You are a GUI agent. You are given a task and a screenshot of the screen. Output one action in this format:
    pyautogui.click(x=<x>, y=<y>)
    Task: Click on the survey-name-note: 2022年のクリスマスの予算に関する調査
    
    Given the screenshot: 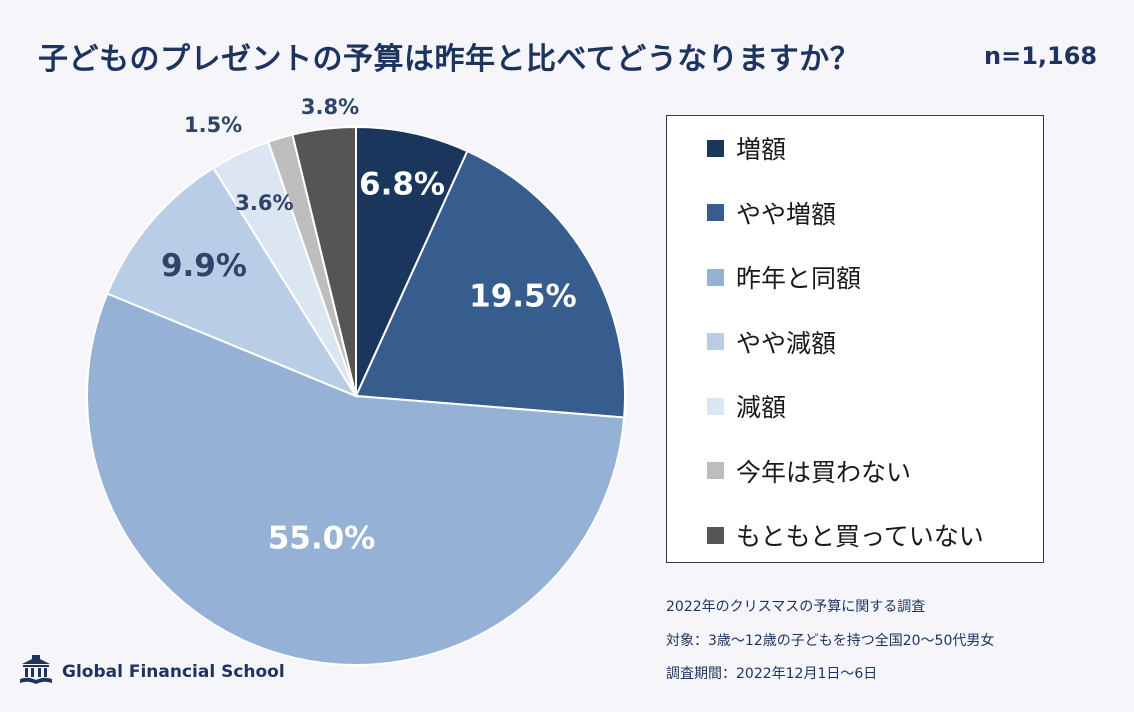 What is the action you would take?
    pyautogui.click(x=796, y=607)
    